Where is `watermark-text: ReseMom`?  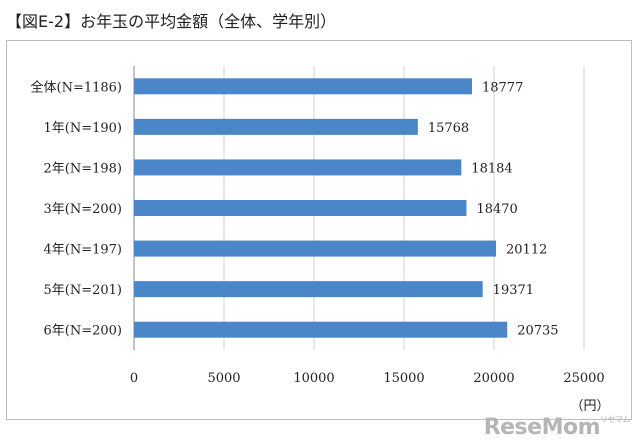
watermark-text: ReseMom is located at coordinates (542, 427).